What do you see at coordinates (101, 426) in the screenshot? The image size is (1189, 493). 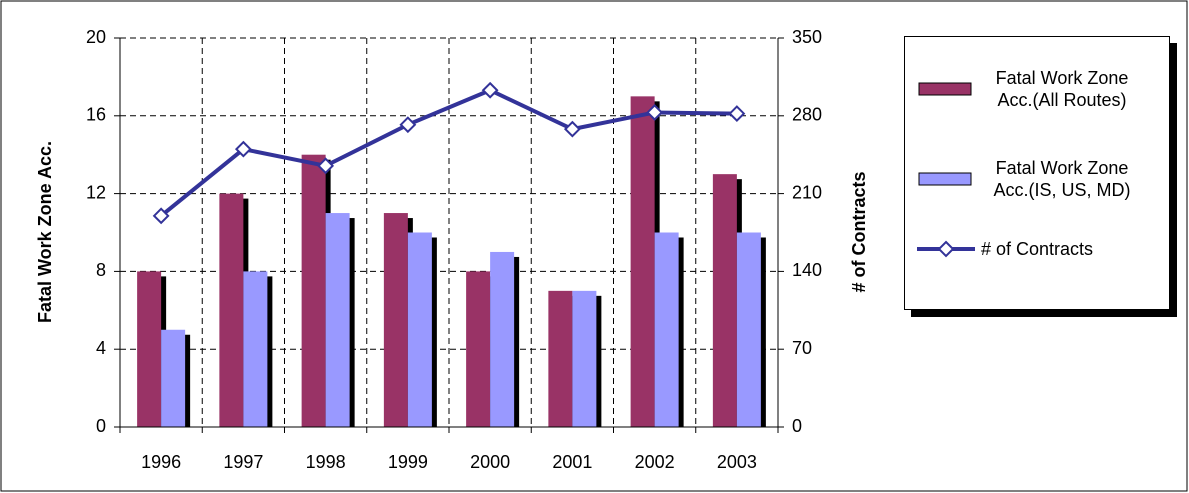 I see `y-tick-label: 0` at bounding box center [101, 426].